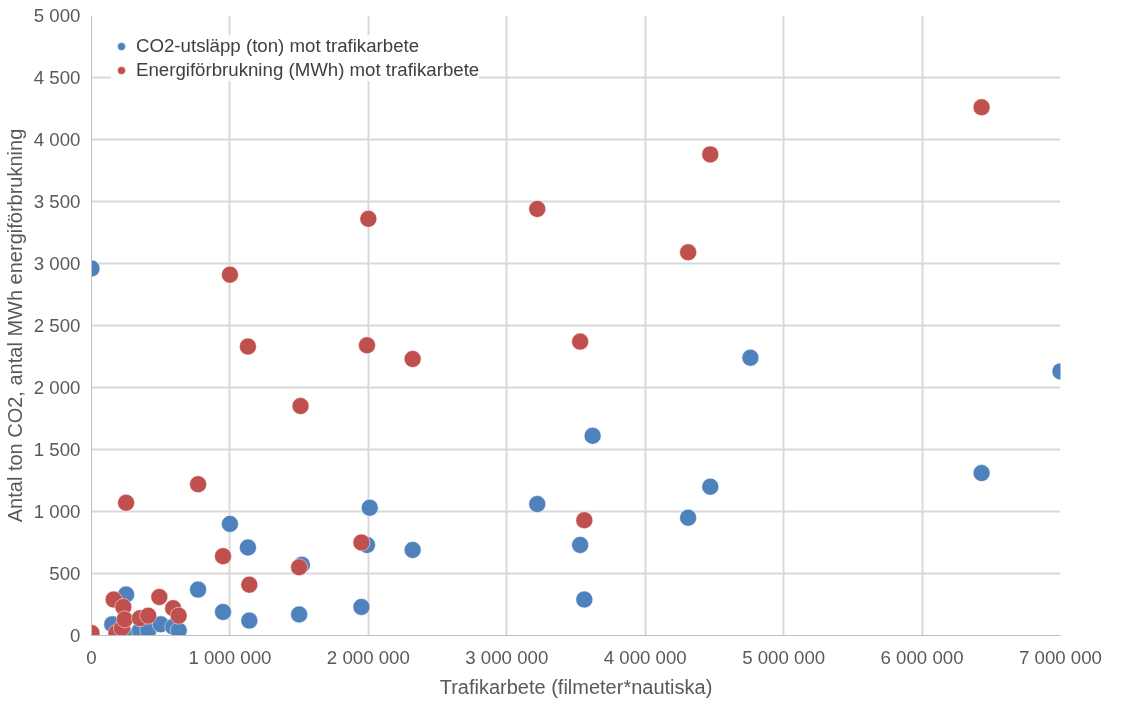  Describe the element at coordinates (57, 139) in the screenshot. I see `y-tick-label: 4 000` at that location.